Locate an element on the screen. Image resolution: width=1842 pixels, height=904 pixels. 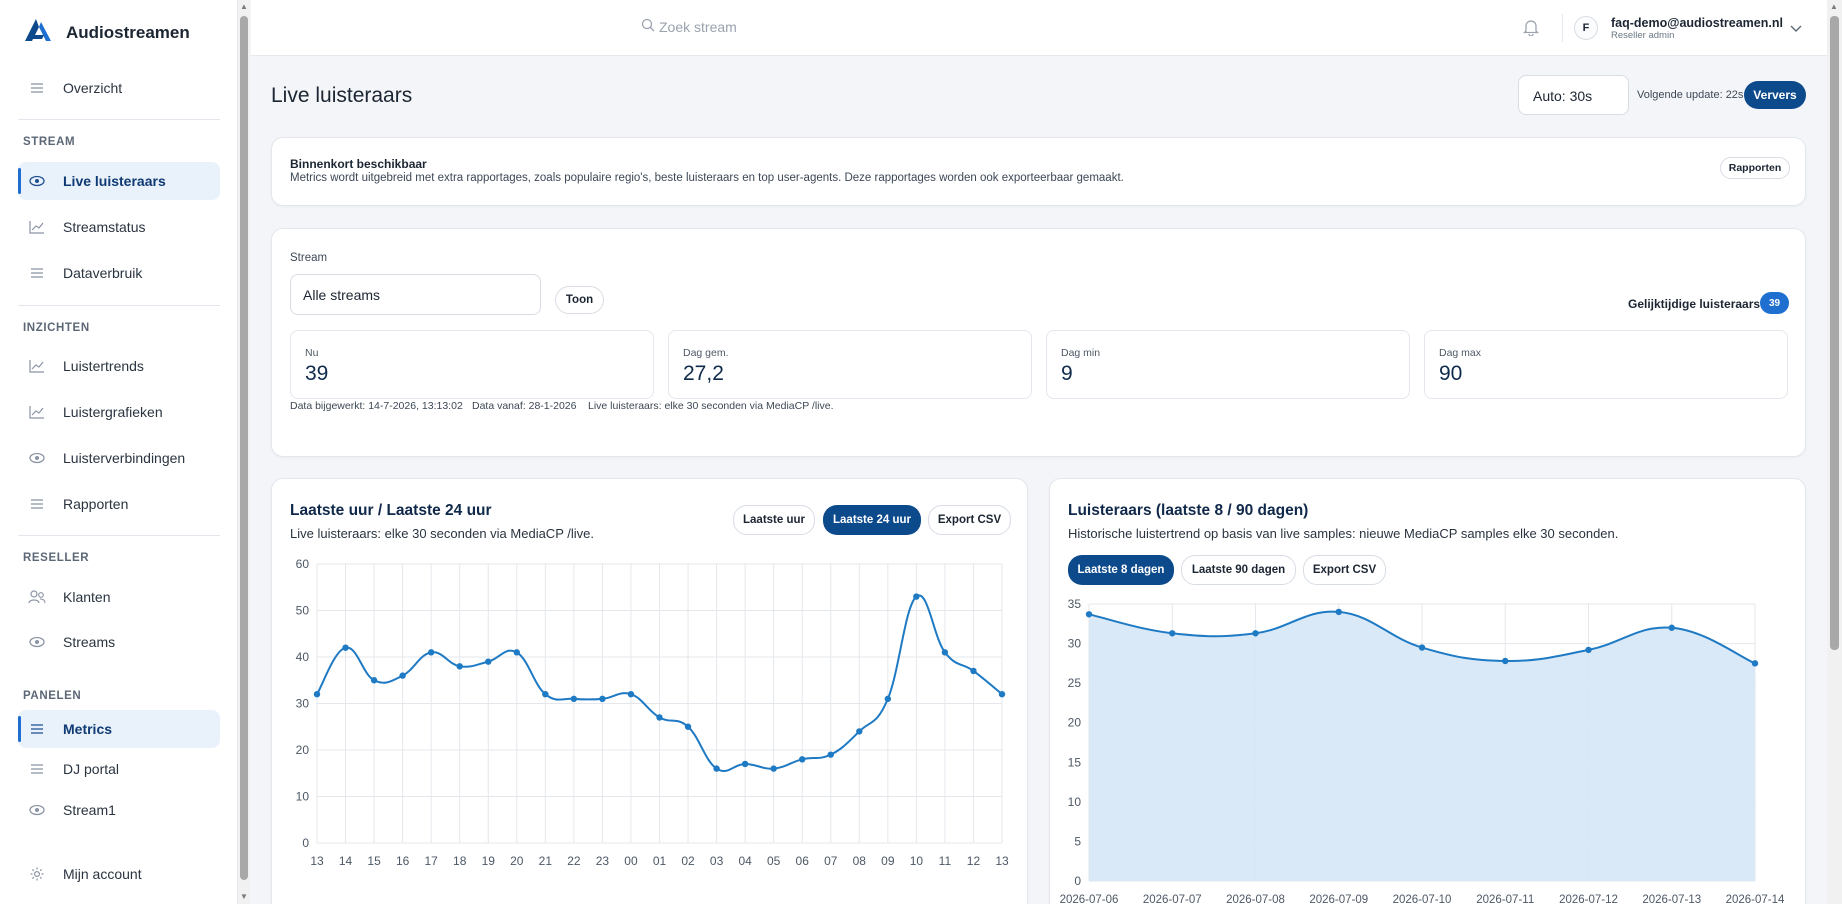
sidebar-item-klanten: Klanten is located at coordinates (119, 597).